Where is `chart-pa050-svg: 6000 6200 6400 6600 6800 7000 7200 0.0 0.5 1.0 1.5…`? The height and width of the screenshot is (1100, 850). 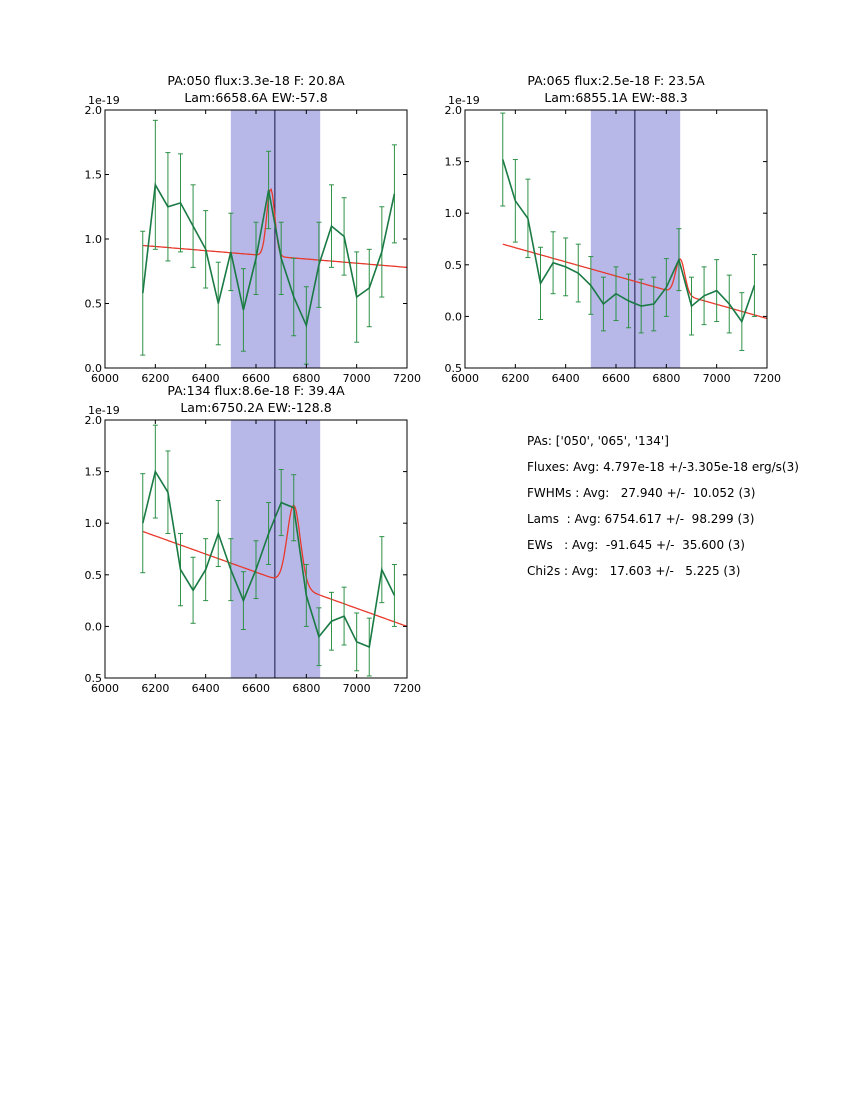 chart-pa050-svg: 6000 6200 6400 6600 6800 7000 7200 0.0 0.5 1.0 1.5… is located at coordinates (253, 229).